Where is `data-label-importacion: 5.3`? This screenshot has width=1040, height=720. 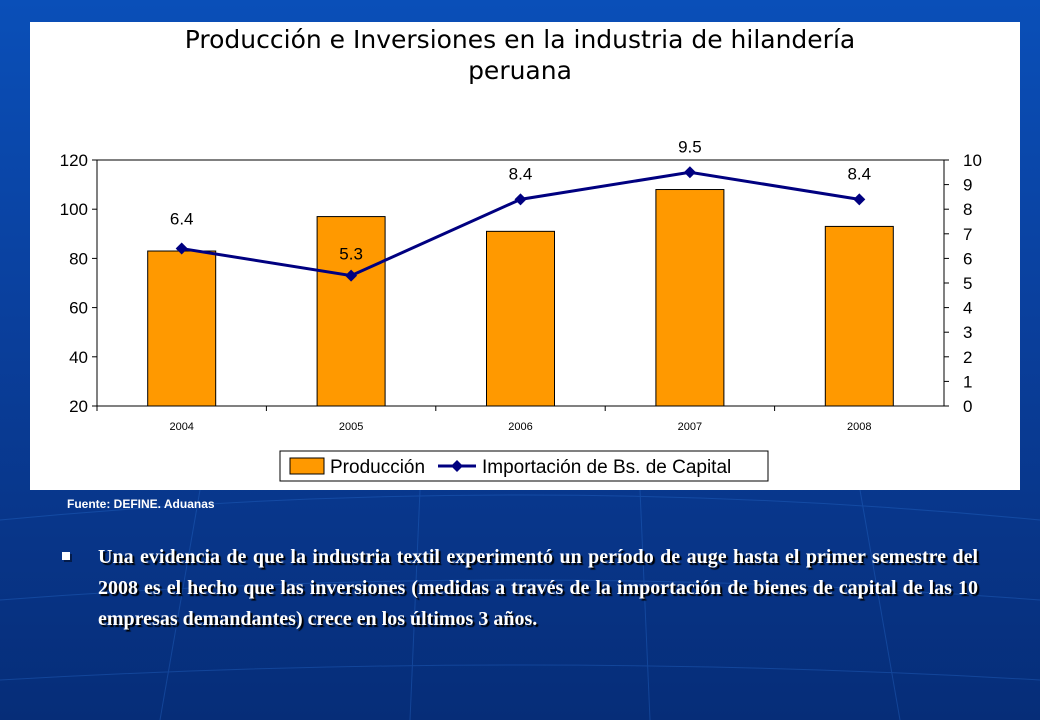 data-label-importacion: 5.3 is located at coordinates (351, 254).